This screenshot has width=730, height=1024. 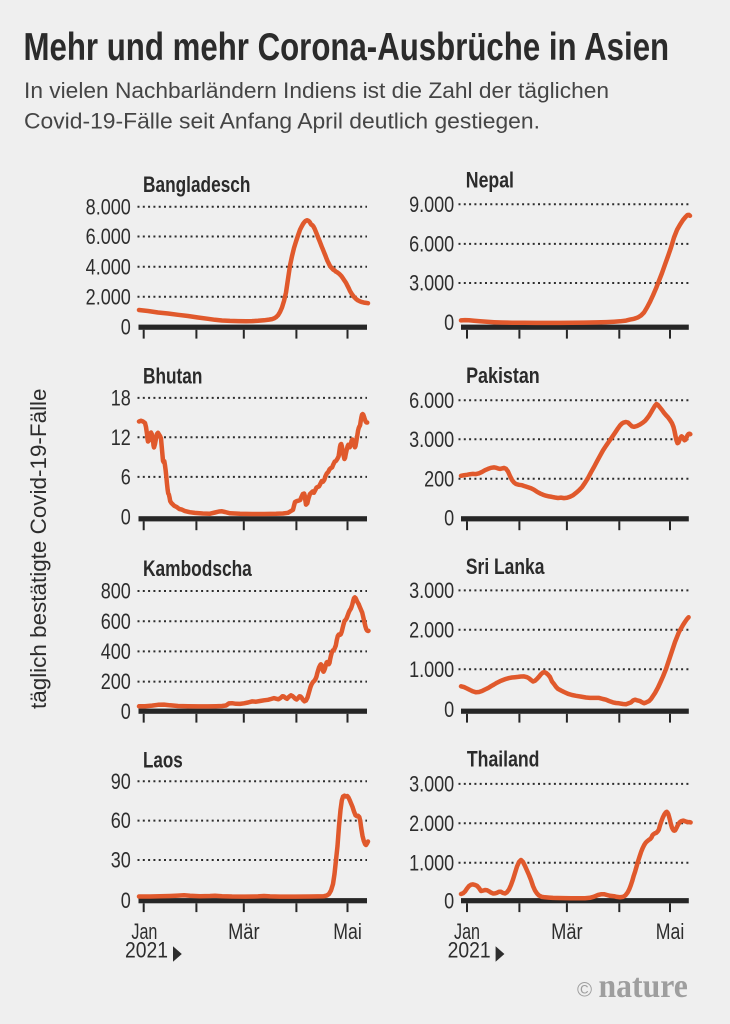 I want to click on svg-text: 4.000, so click(x=108, y=268).